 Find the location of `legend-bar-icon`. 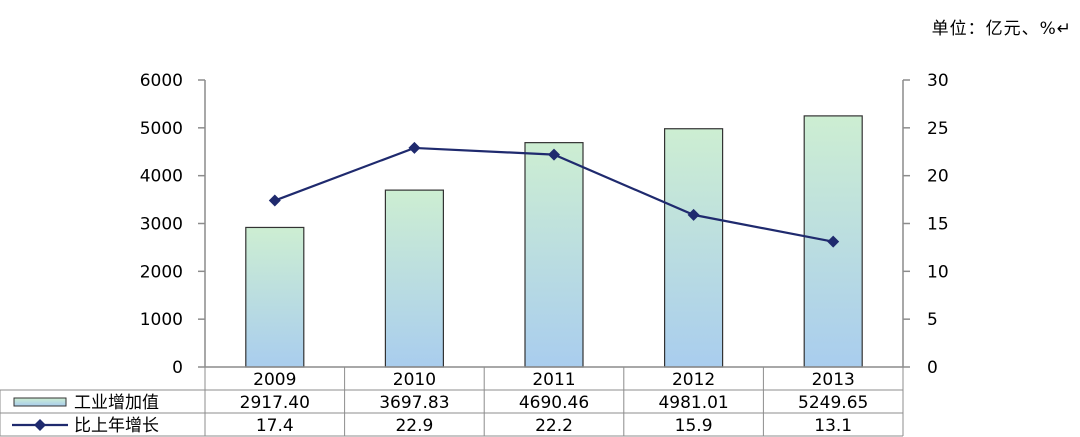

legend-bar-icon is located at coordinates (40, 402).